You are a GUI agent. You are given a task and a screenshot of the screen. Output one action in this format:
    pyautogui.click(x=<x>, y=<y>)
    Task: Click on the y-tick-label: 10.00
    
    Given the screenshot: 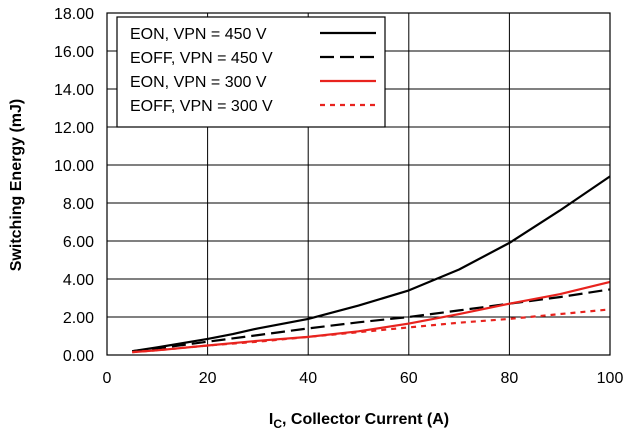 What is the action you would take?
    pyautogui.click(x=74, y=166)
    